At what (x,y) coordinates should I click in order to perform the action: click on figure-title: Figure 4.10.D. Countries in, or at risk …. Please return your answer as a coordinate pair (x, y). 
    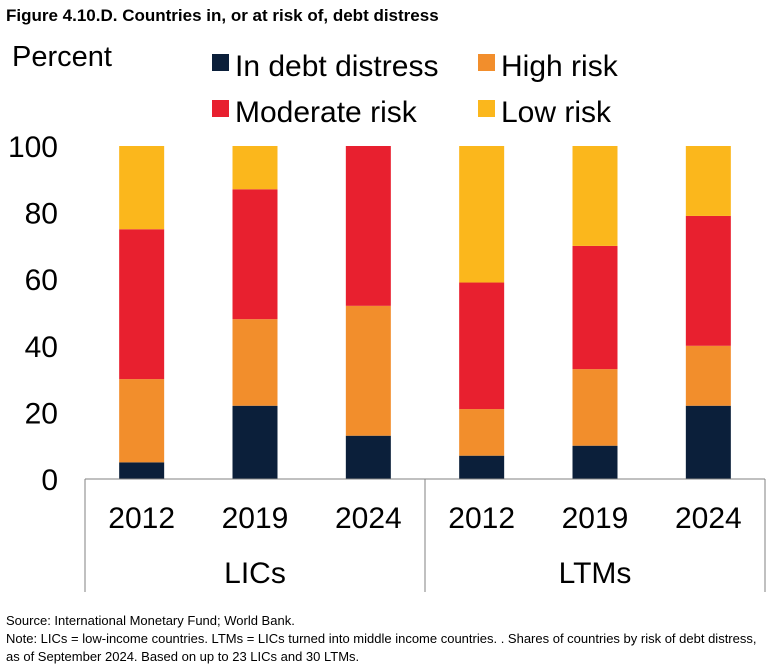
    Looking at the image, I should click on (222, 15).